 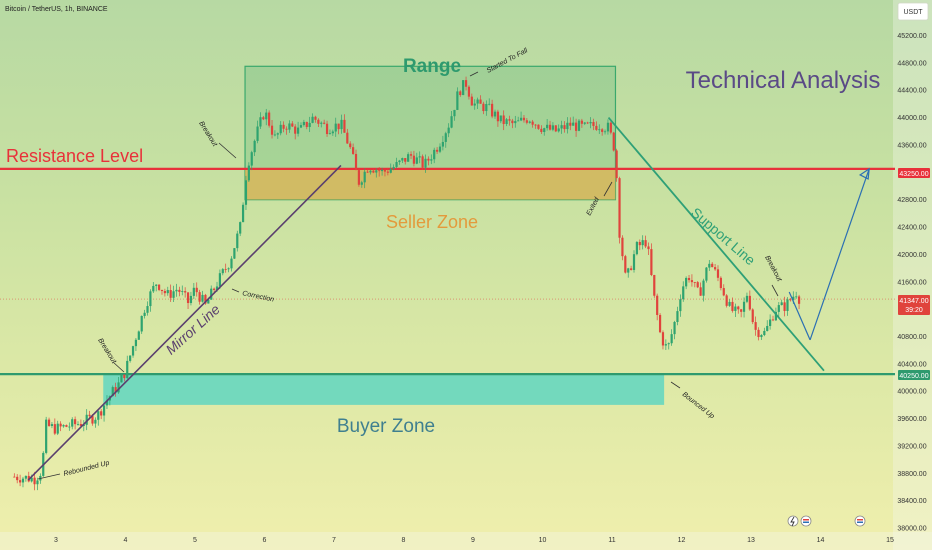 I want to click on currency-button: USDT, so click(x=913, y=11).